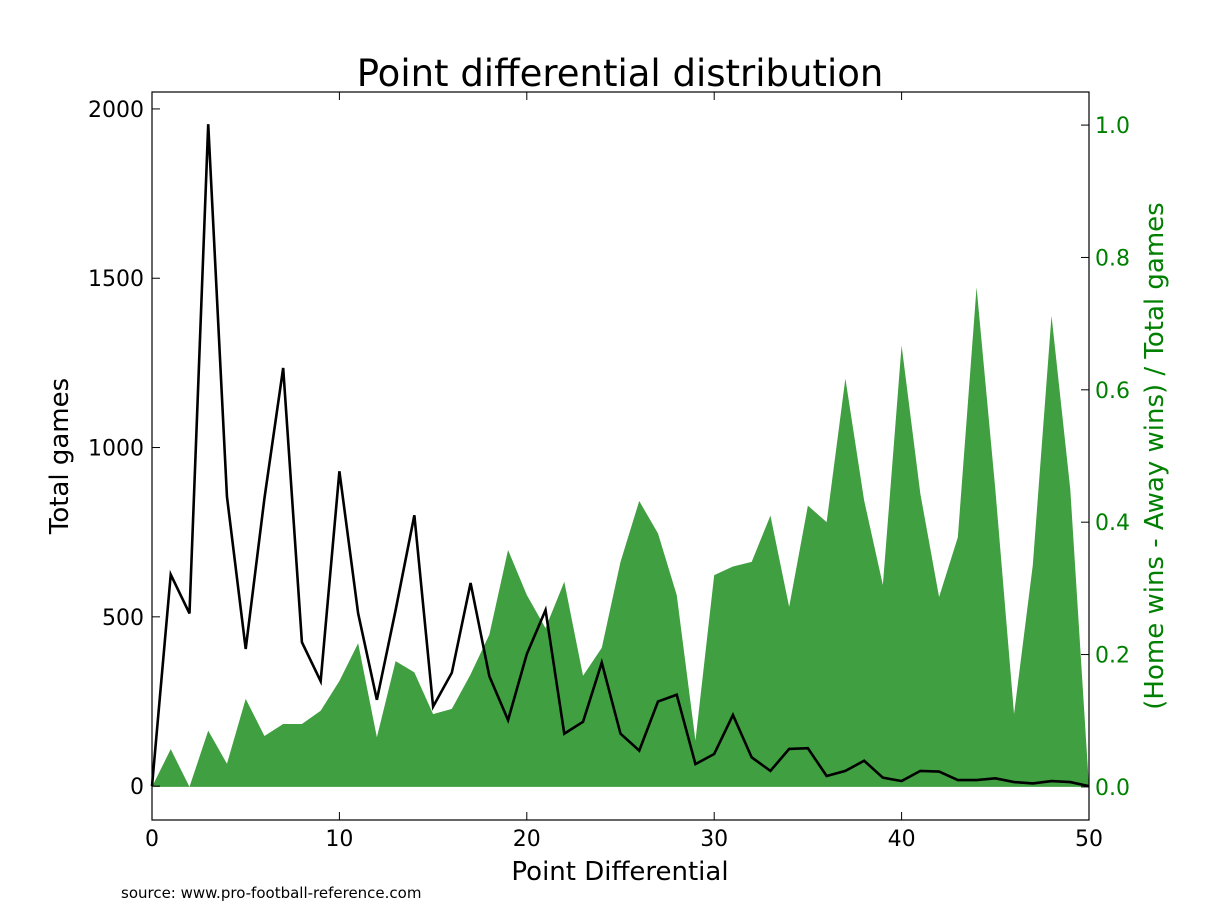 Image resolution: width=1210 pixels, height=912 pixels. What do you see at coordinates (116, 110) in the screenshot?
I see `y-tick-label: 2000` at bounding box center [116, 110].